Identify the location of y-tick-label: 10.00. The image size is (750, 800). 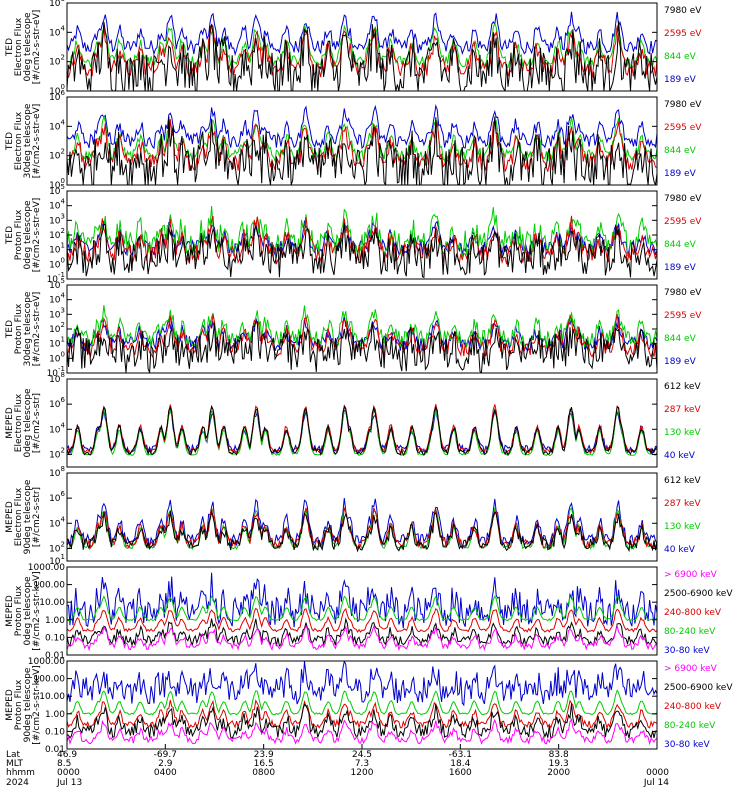
(52, 697).